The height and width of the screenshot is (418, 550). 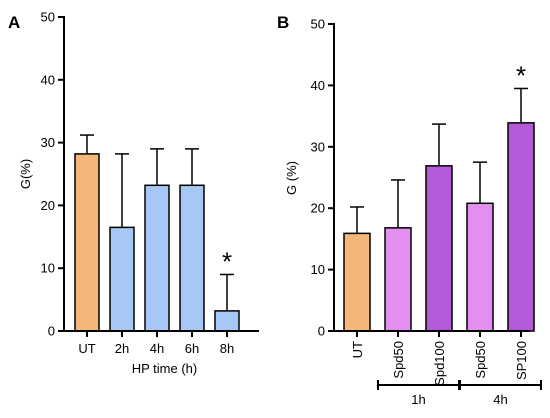 I want to click on panel-a-x-tick-label: 4h, so click(x=157, y=348).